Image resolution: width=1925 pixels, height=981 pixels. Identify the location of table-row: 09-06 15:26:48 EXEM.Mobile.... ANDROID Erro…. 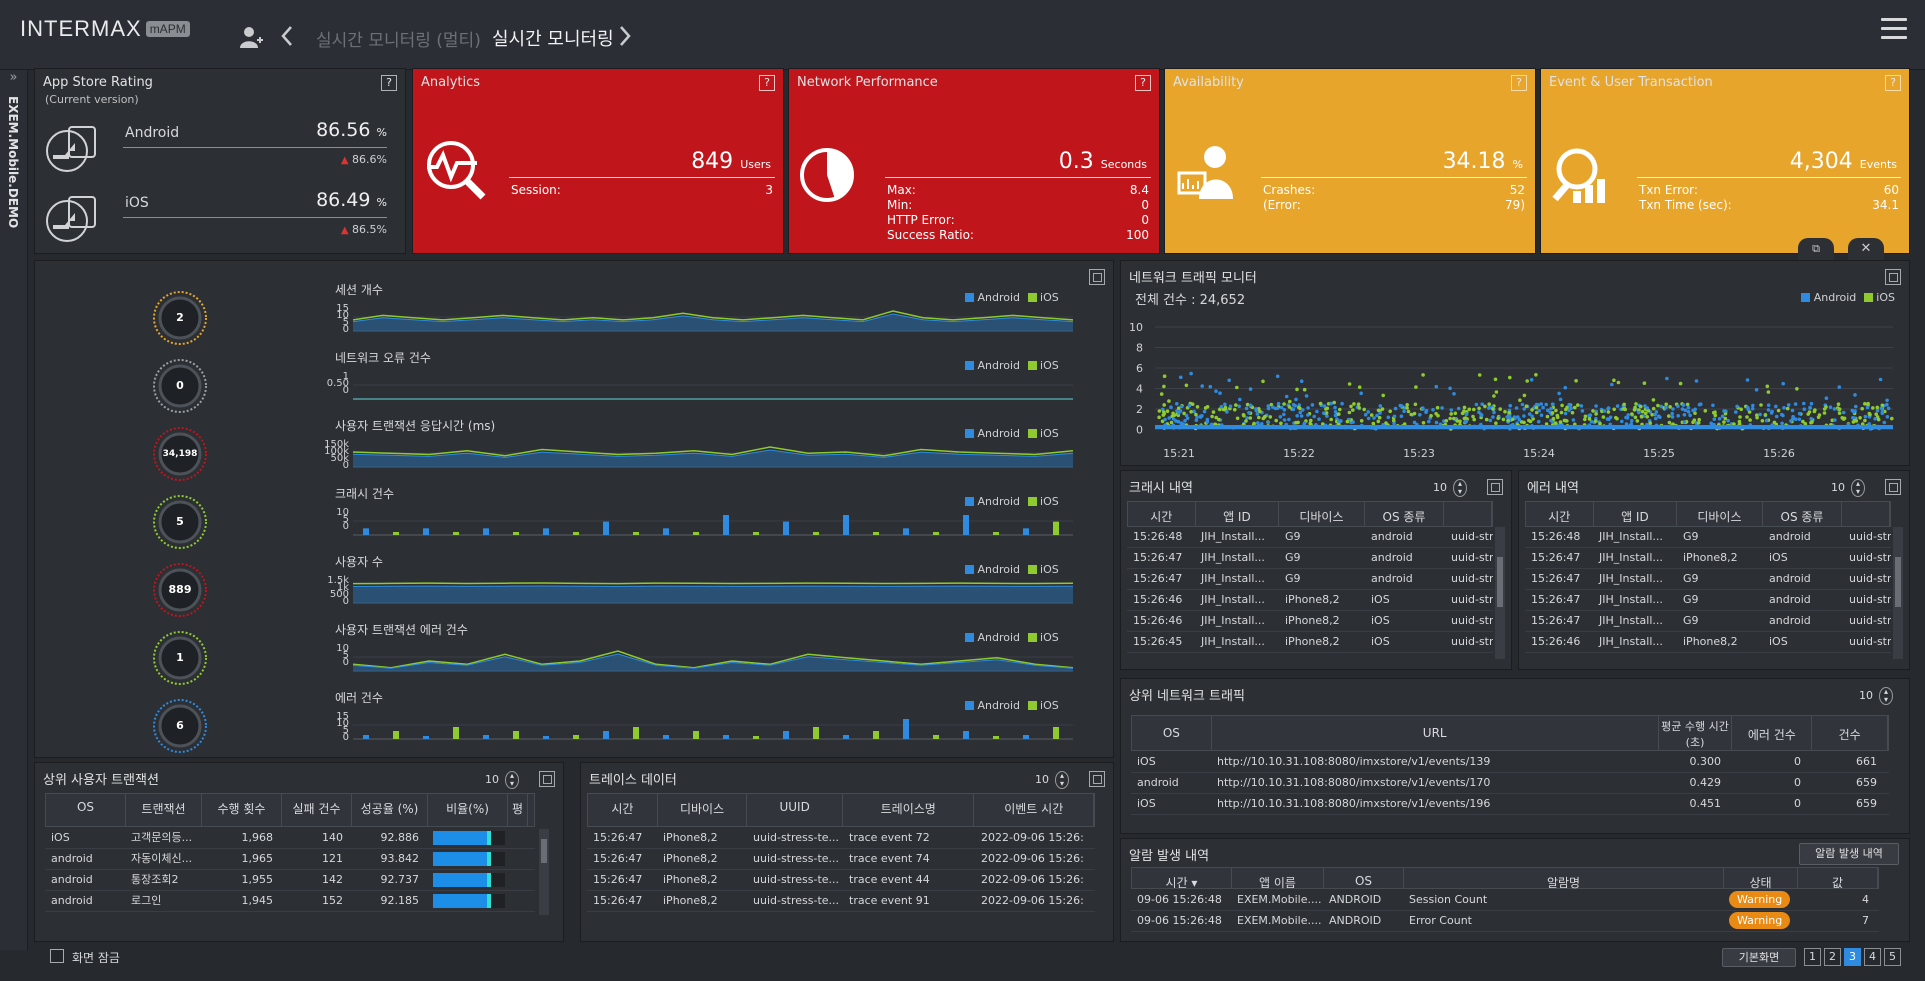
(1505, 921).